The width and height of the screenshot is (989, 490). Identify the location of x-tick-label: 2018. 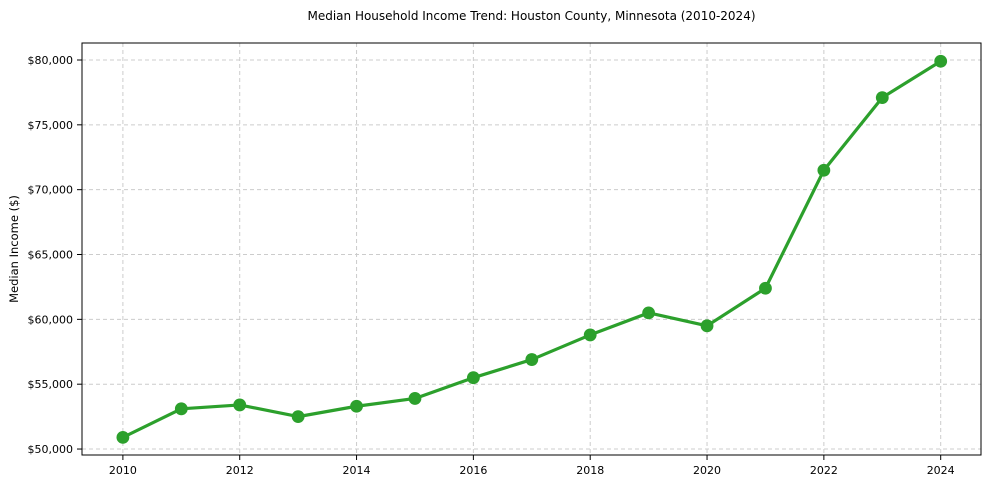
(590, 470).